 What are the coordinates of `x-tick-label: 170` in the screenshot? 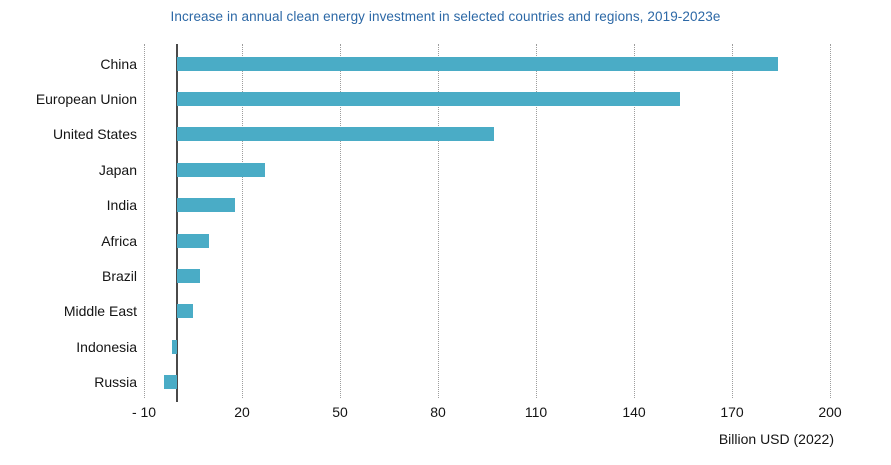 It's located at (732, 412).